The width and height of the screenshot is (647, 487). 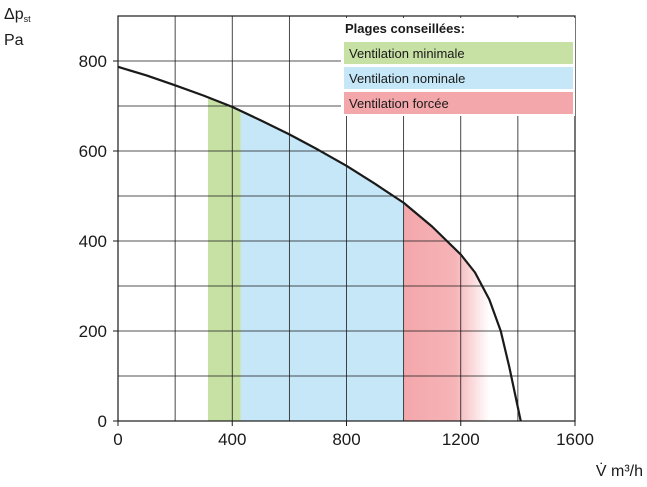 What do you see at coordinates (102, 421) in the screenshot?
I see `y-tick-label: 0` at bounding box center [102, 421].